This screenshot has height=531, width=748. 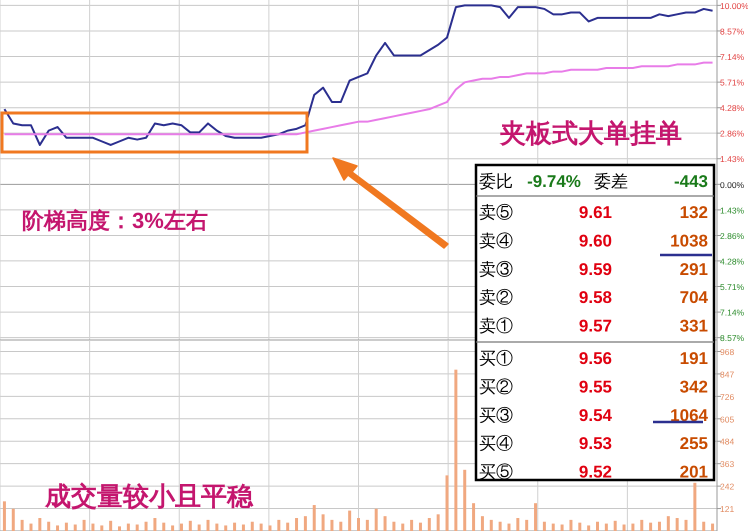 What do you see at coordinates (694, 298) in the screenshot?
I see `data-label: 704` at bounding box center [694, 298].